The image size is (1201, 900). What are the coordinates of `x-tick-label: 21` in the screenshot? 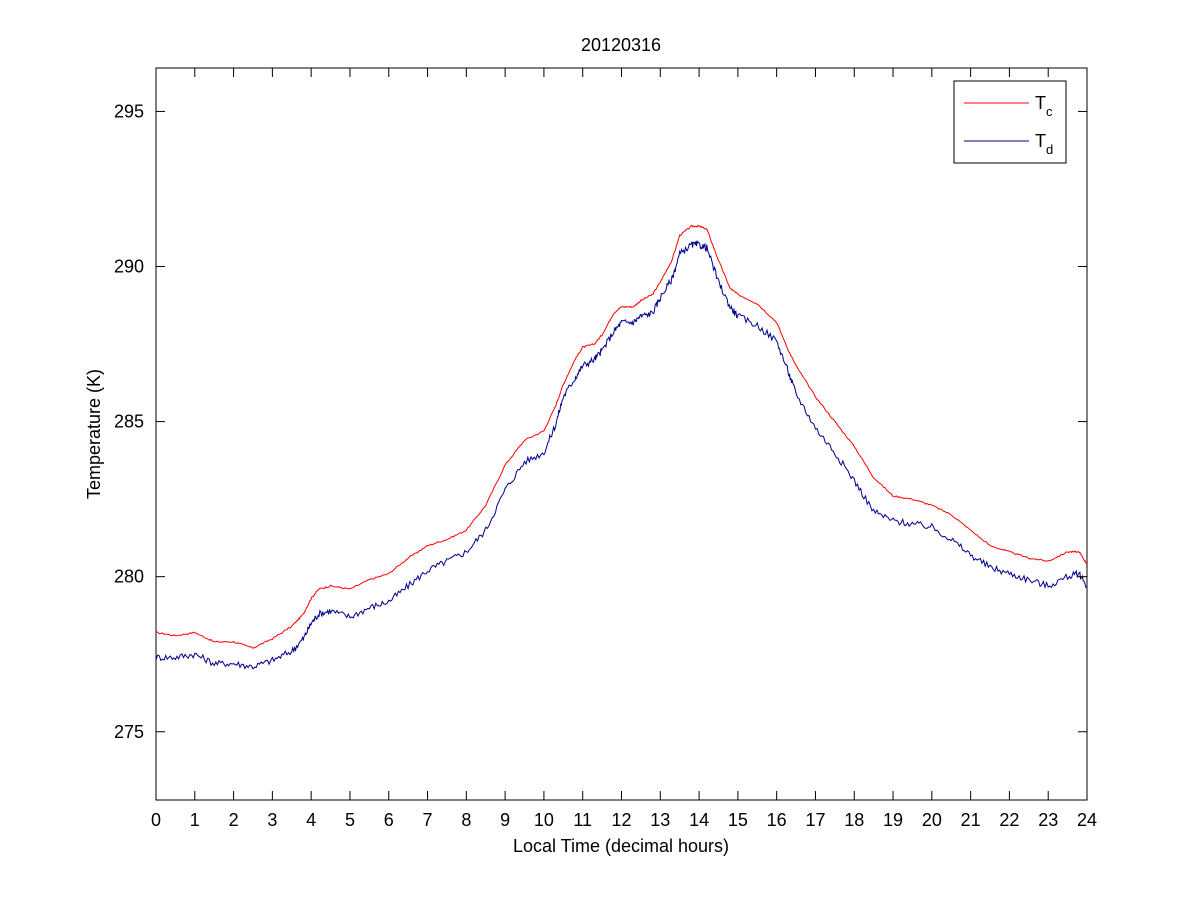 It's located at (971, 820).